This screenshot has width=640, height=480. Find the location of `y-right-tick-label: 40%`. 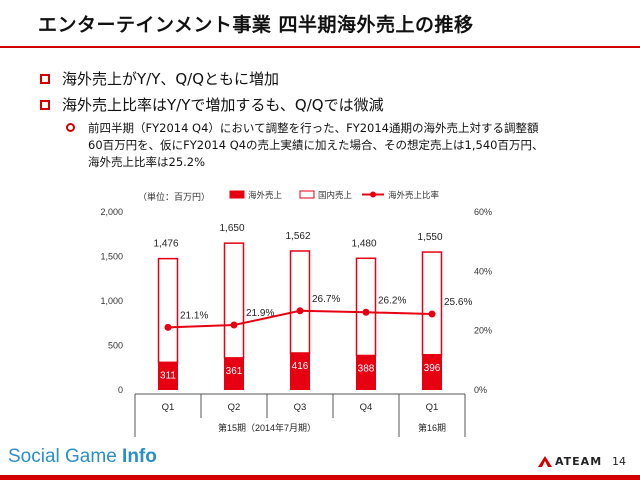

y-right-tick-label: 40% is located at coordinates (483, 271).